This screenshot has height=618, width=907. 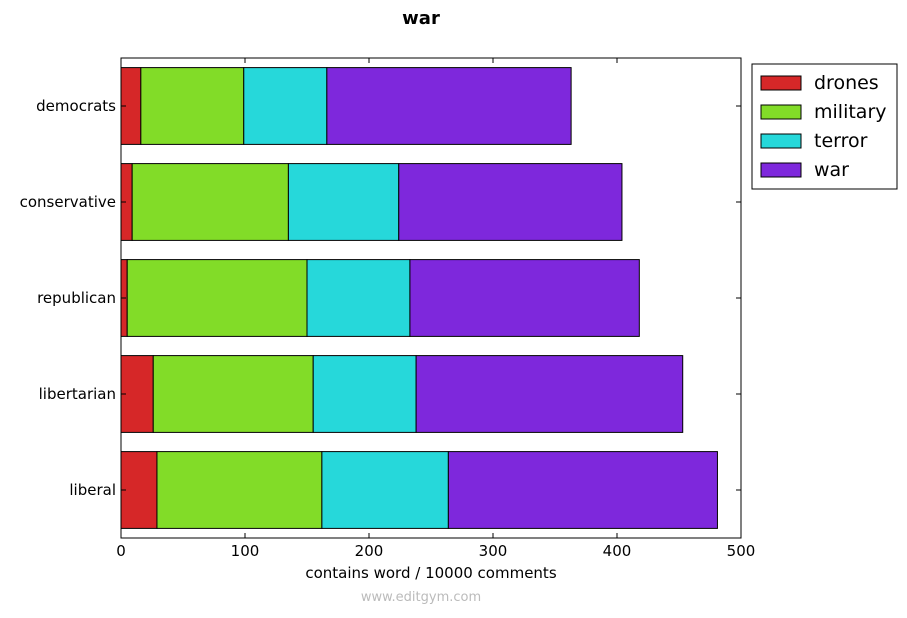 I want to click on bar-military-democrats, so click(x=192, y=106).